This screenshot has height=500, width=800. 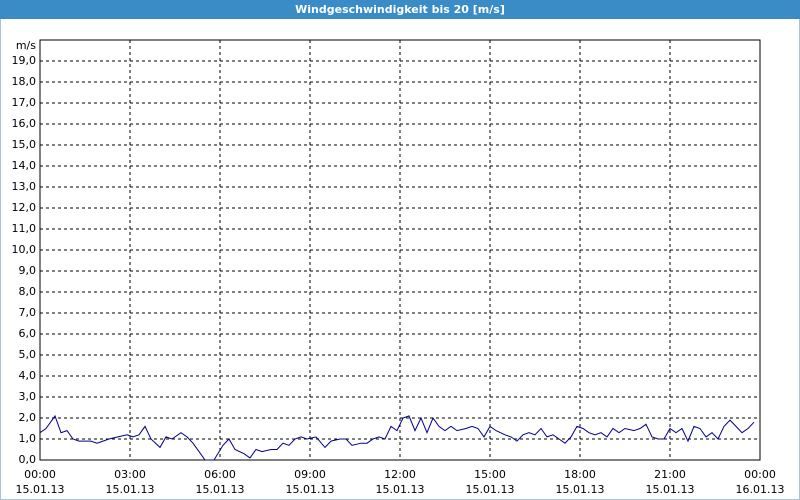 I want to click on y-tick-label: 15,0, so click(x=24, y=144).